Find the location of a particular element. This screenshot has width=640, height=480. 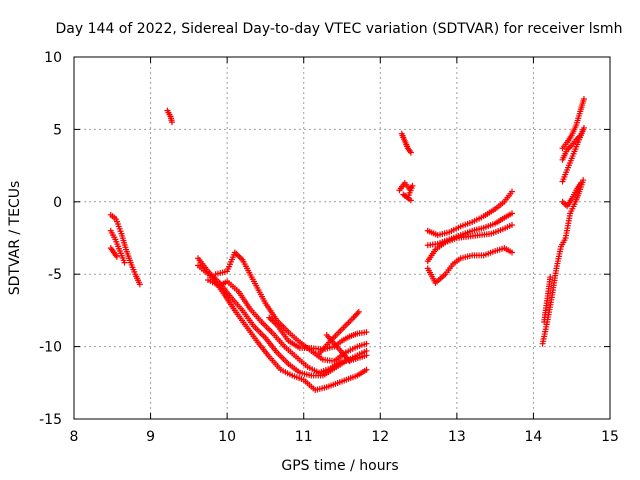

series-arc-3d is located at coordinates (291, 307).